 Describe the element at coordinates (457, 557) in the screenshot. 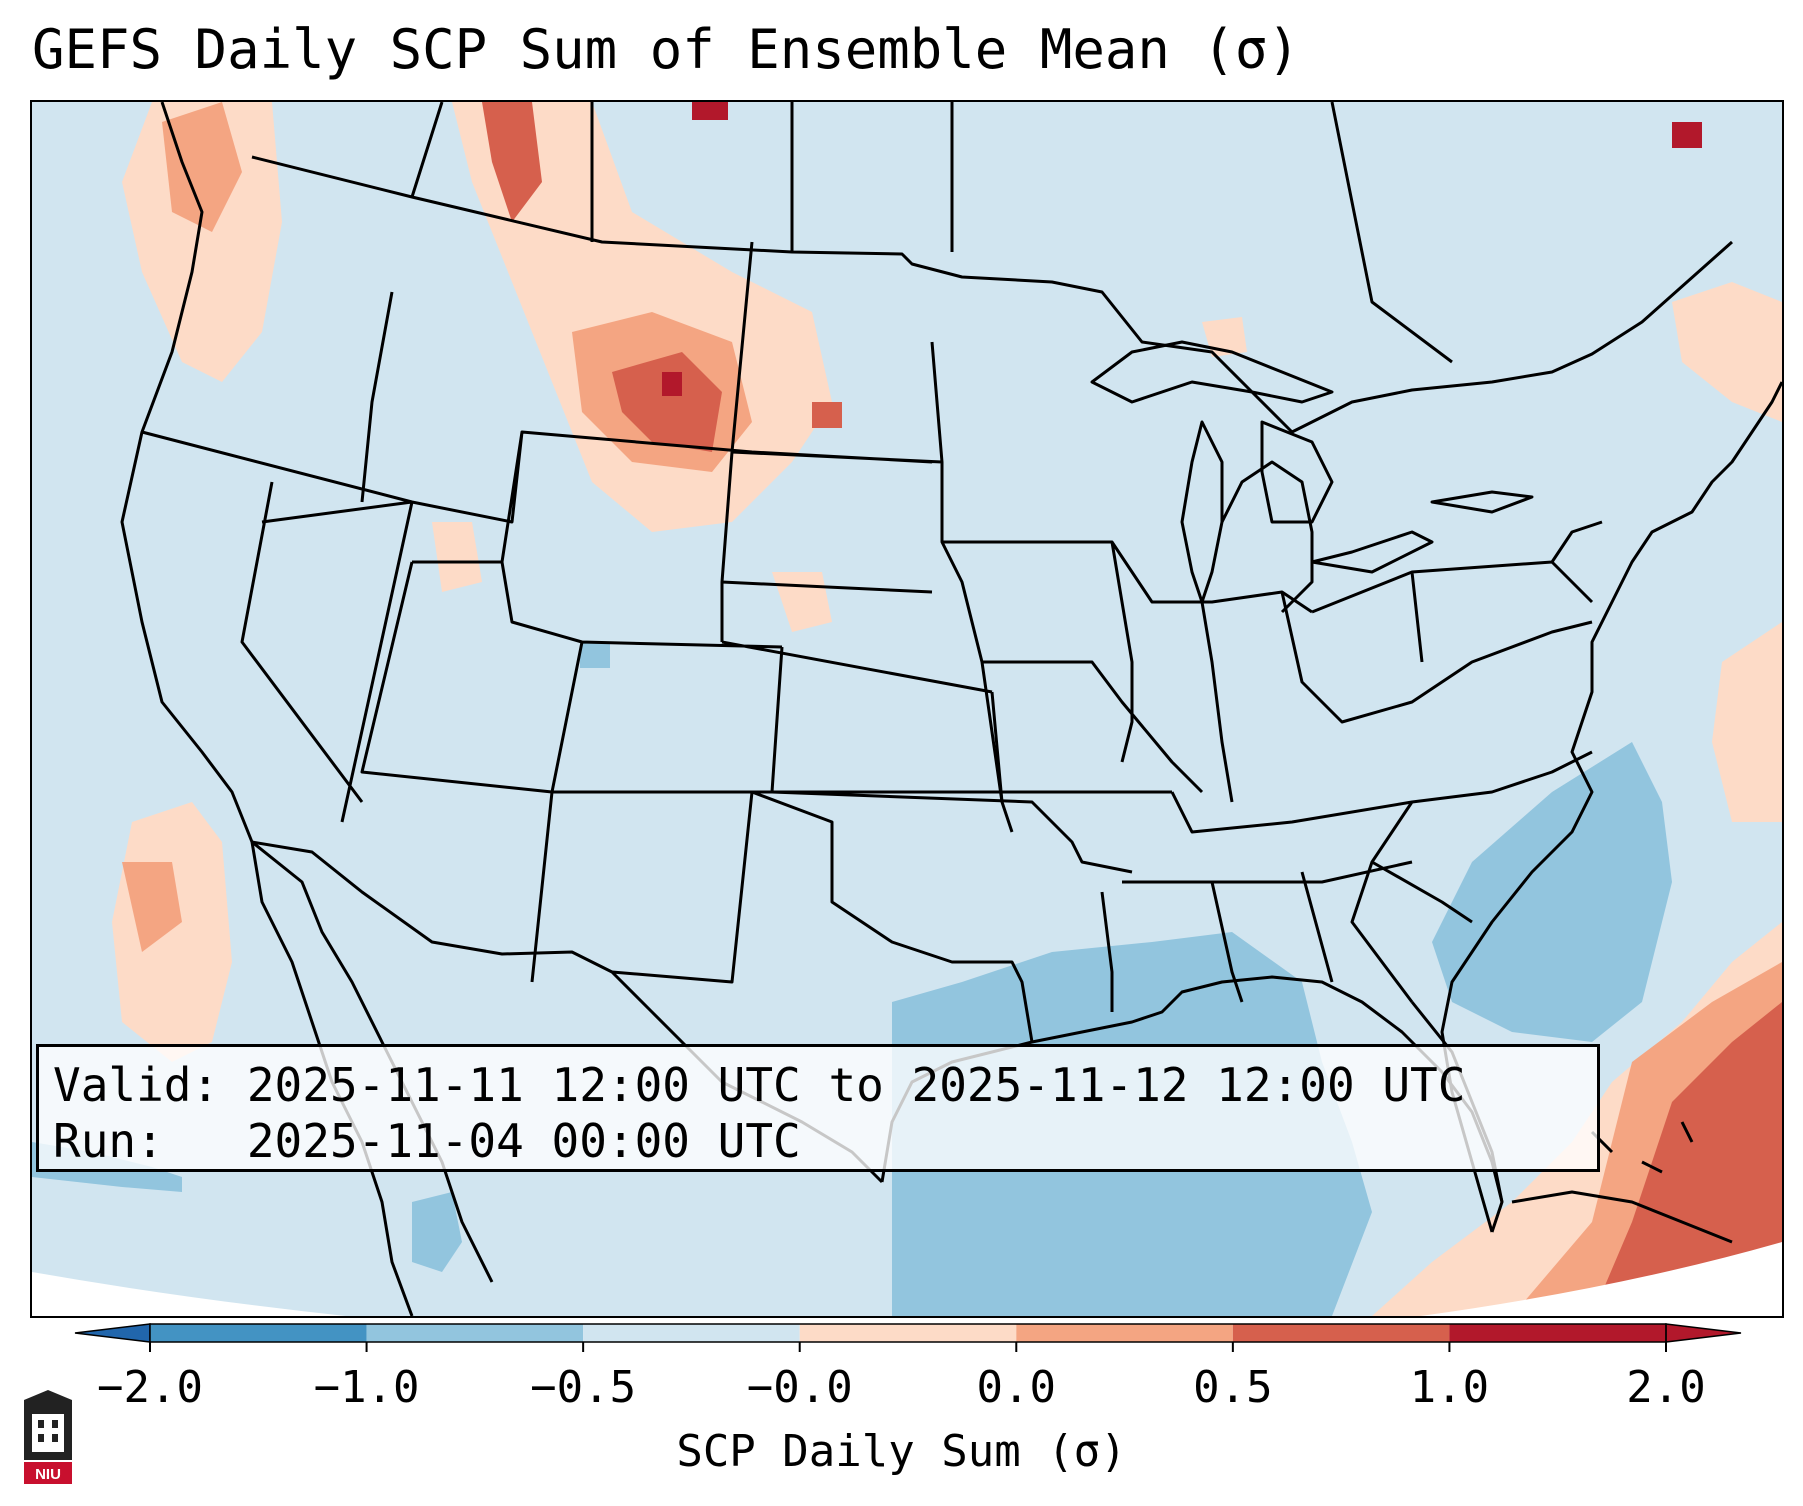

I see `west-scattered-positive` at that location.